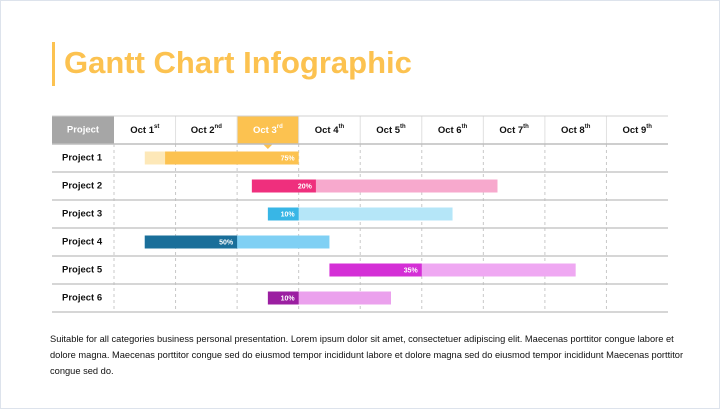 The image size is (720, 409). I want to click on date-label: Oct 7th, so click(514, 130).